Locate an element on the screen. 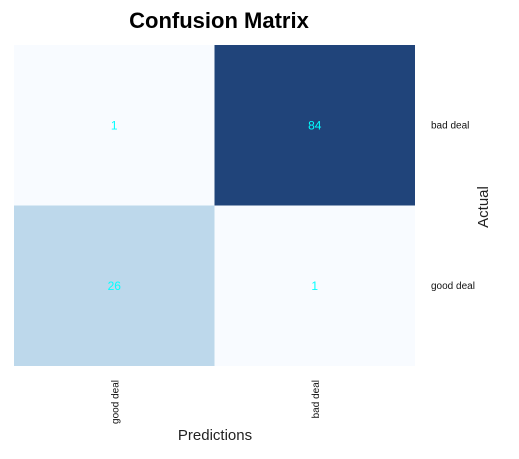  y-tick-label: bad deal is located at coordinates (450, 125).